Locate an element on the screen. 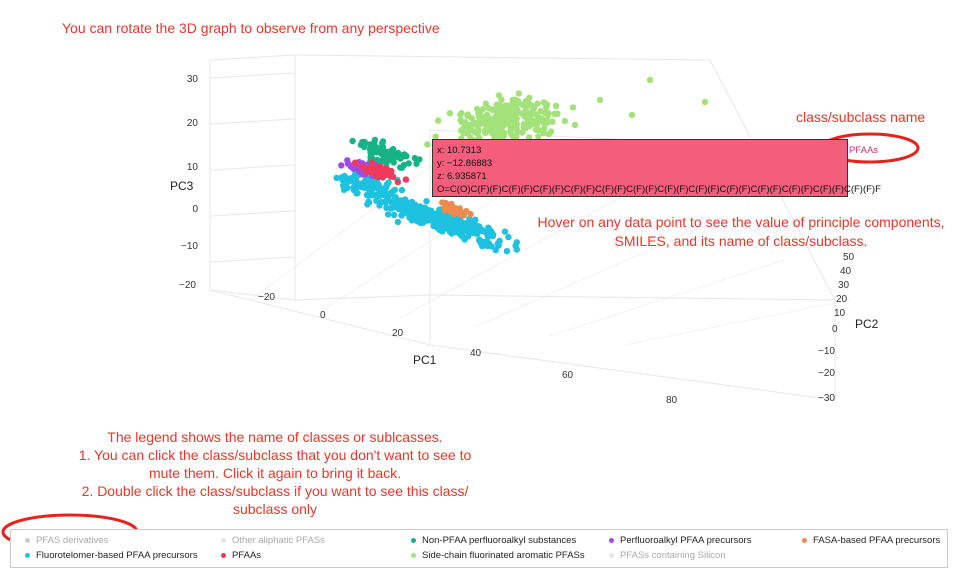  legend-item-perfluoroalkyl-precursors: Perfluoroalkyl PFAA precursors is located at coordinates (680, 540).